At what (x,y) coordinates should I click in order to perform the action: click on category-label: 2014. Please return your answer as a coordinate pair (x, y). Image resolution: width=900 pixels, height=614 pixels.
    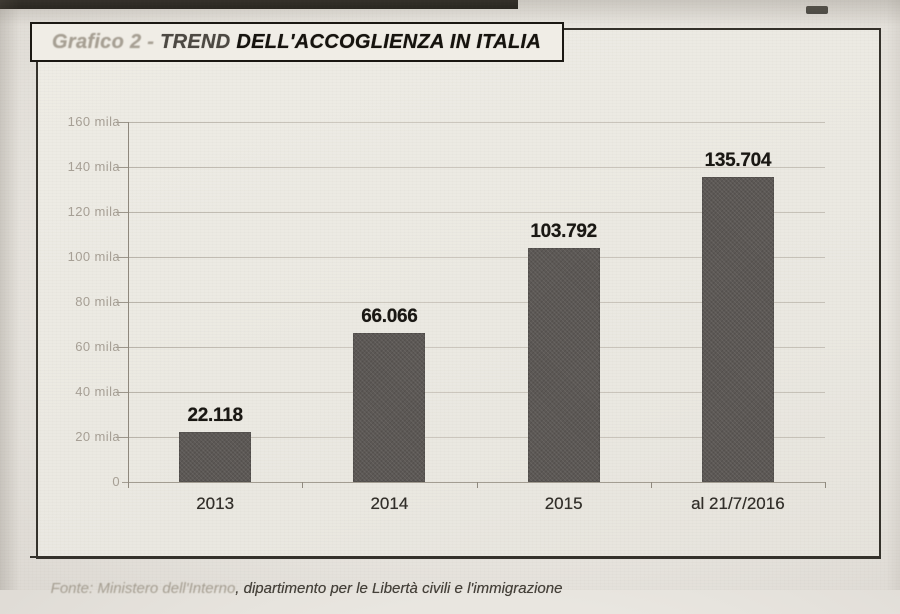
    Looking at the image, I should click on (389, 503).